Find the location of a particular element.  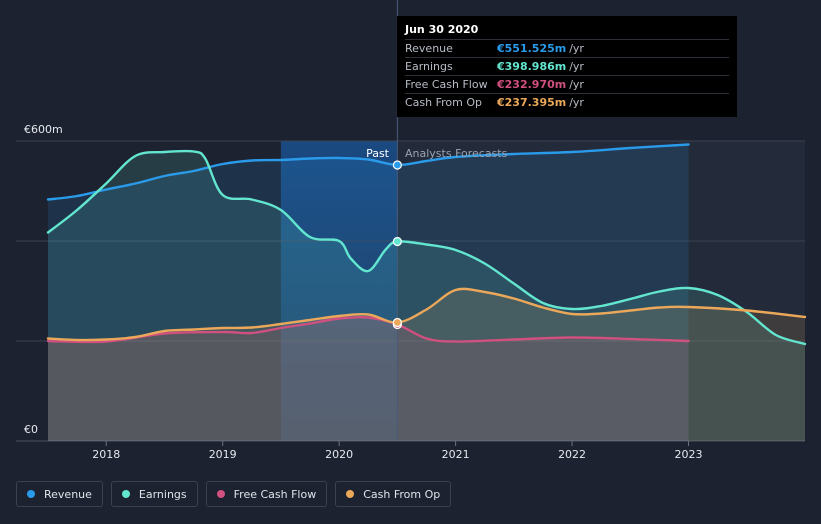

tooltip-row-cash-from-op: Cash From Op €237.395m /yr is located at coordinates (567, 102).